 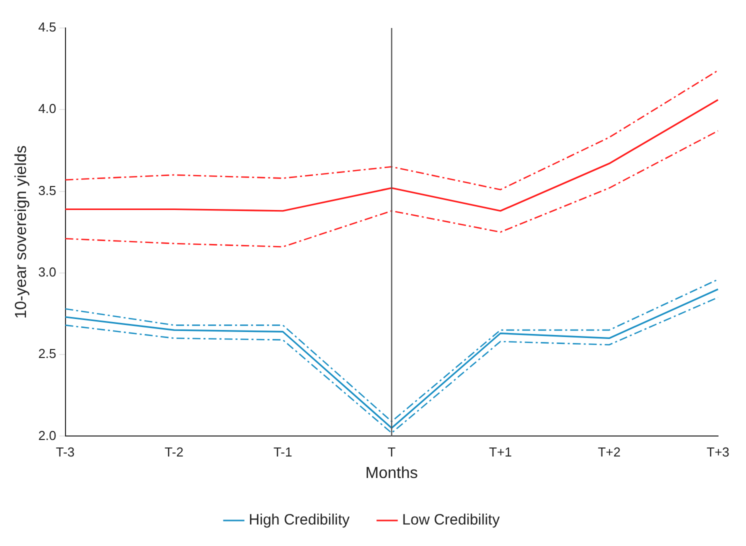 I want to click on x-tick-label: T, so click(x=392, y=452).